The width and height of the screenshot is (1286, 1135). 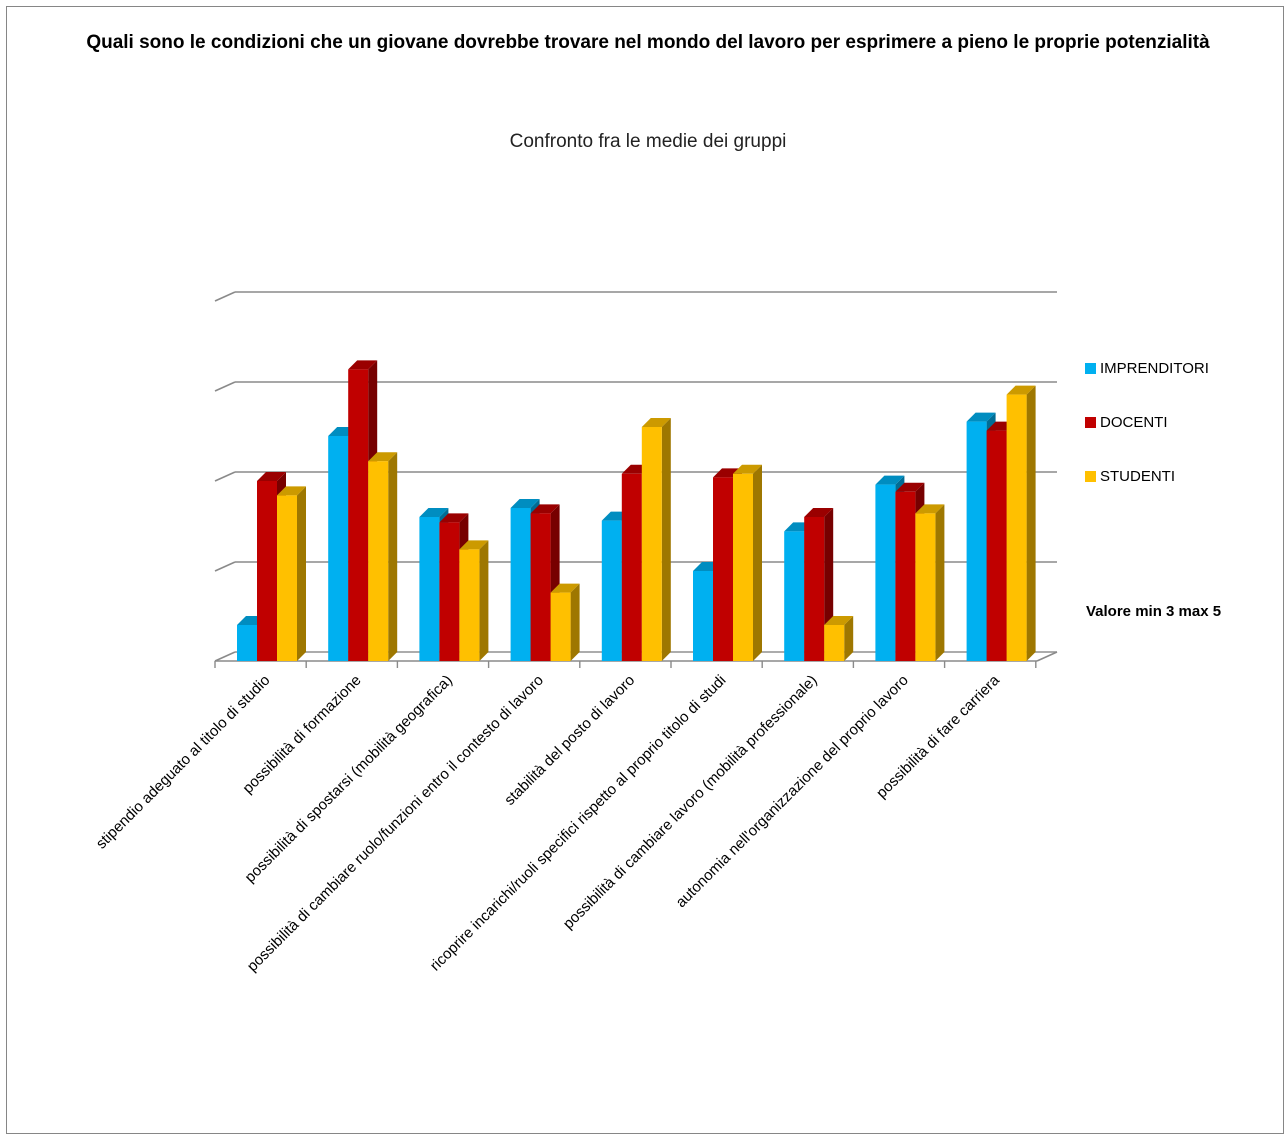 I want to click on chart-subtitle: Confronto fra le medie dei gruppi, so click(x=648, y=141).